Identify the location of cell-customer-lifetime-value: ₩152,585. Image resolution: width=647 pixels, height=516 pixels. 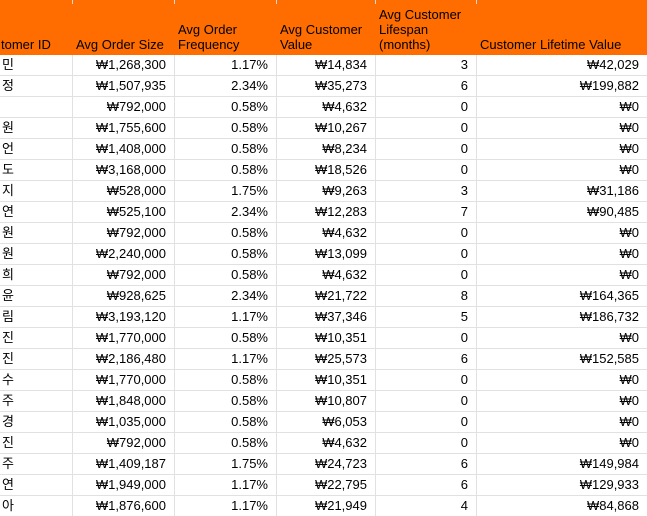
(609, 358).